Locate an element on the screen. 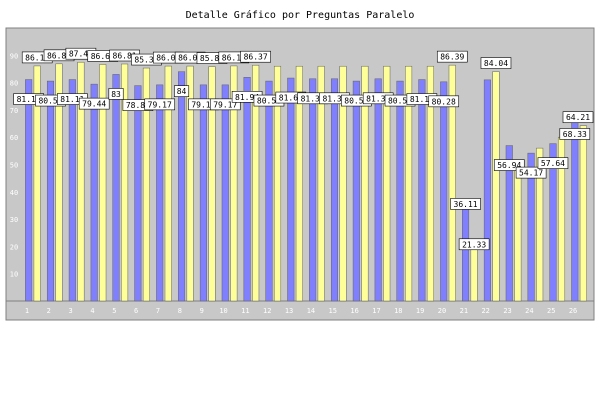 This screenshot has width=600, height=404. data-label: 57.64 is located at coordinates (553, 163).